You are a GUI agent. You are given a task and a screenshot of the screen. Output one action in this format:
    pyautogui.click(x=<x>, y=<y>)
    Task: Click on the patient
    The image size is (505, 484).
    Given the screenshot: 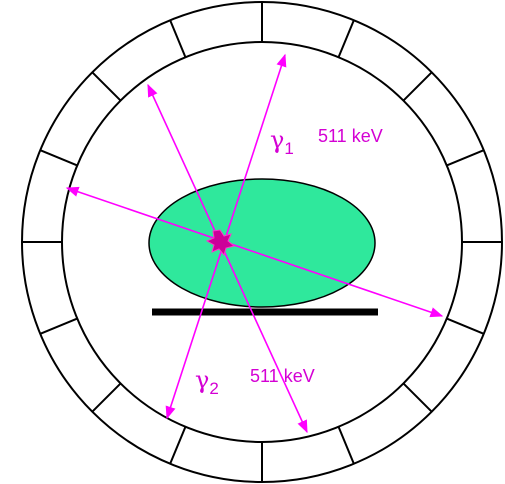 What is the action you would take?
    pyautogui.click(x=262, y=243)
    